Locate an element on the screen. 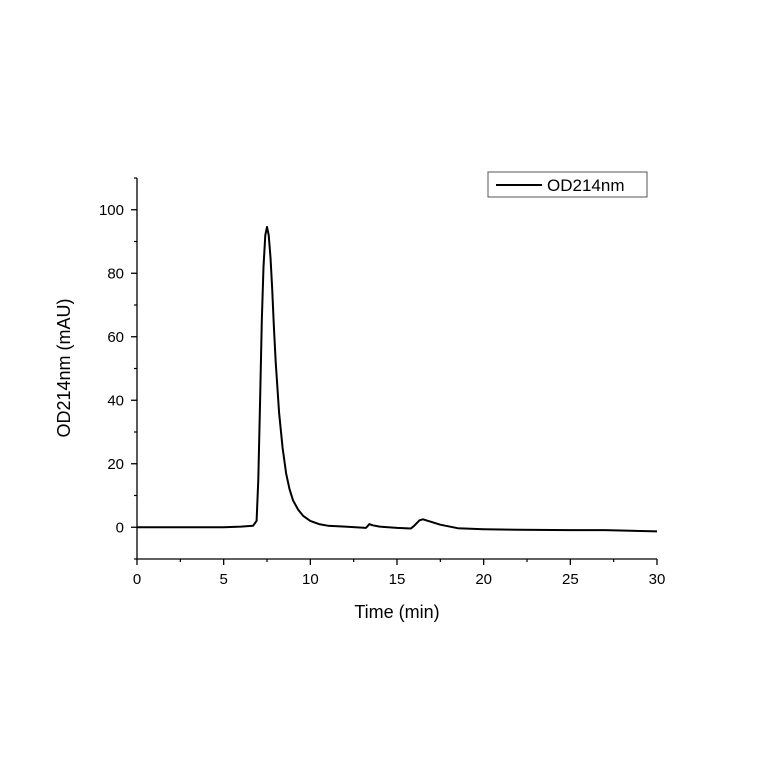 The height and width of the screenshot is (764, 764). y-tick-label: 0 is located at coordinates (120, 527).